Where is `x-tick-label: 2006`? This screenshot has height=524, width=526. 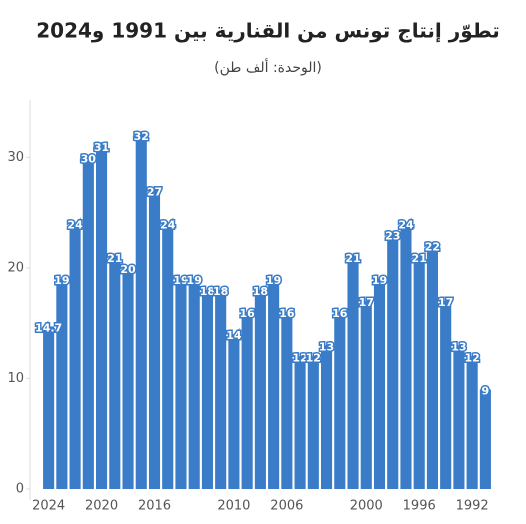 x-tick-label: 2006 is located at coordinates (286, 506).